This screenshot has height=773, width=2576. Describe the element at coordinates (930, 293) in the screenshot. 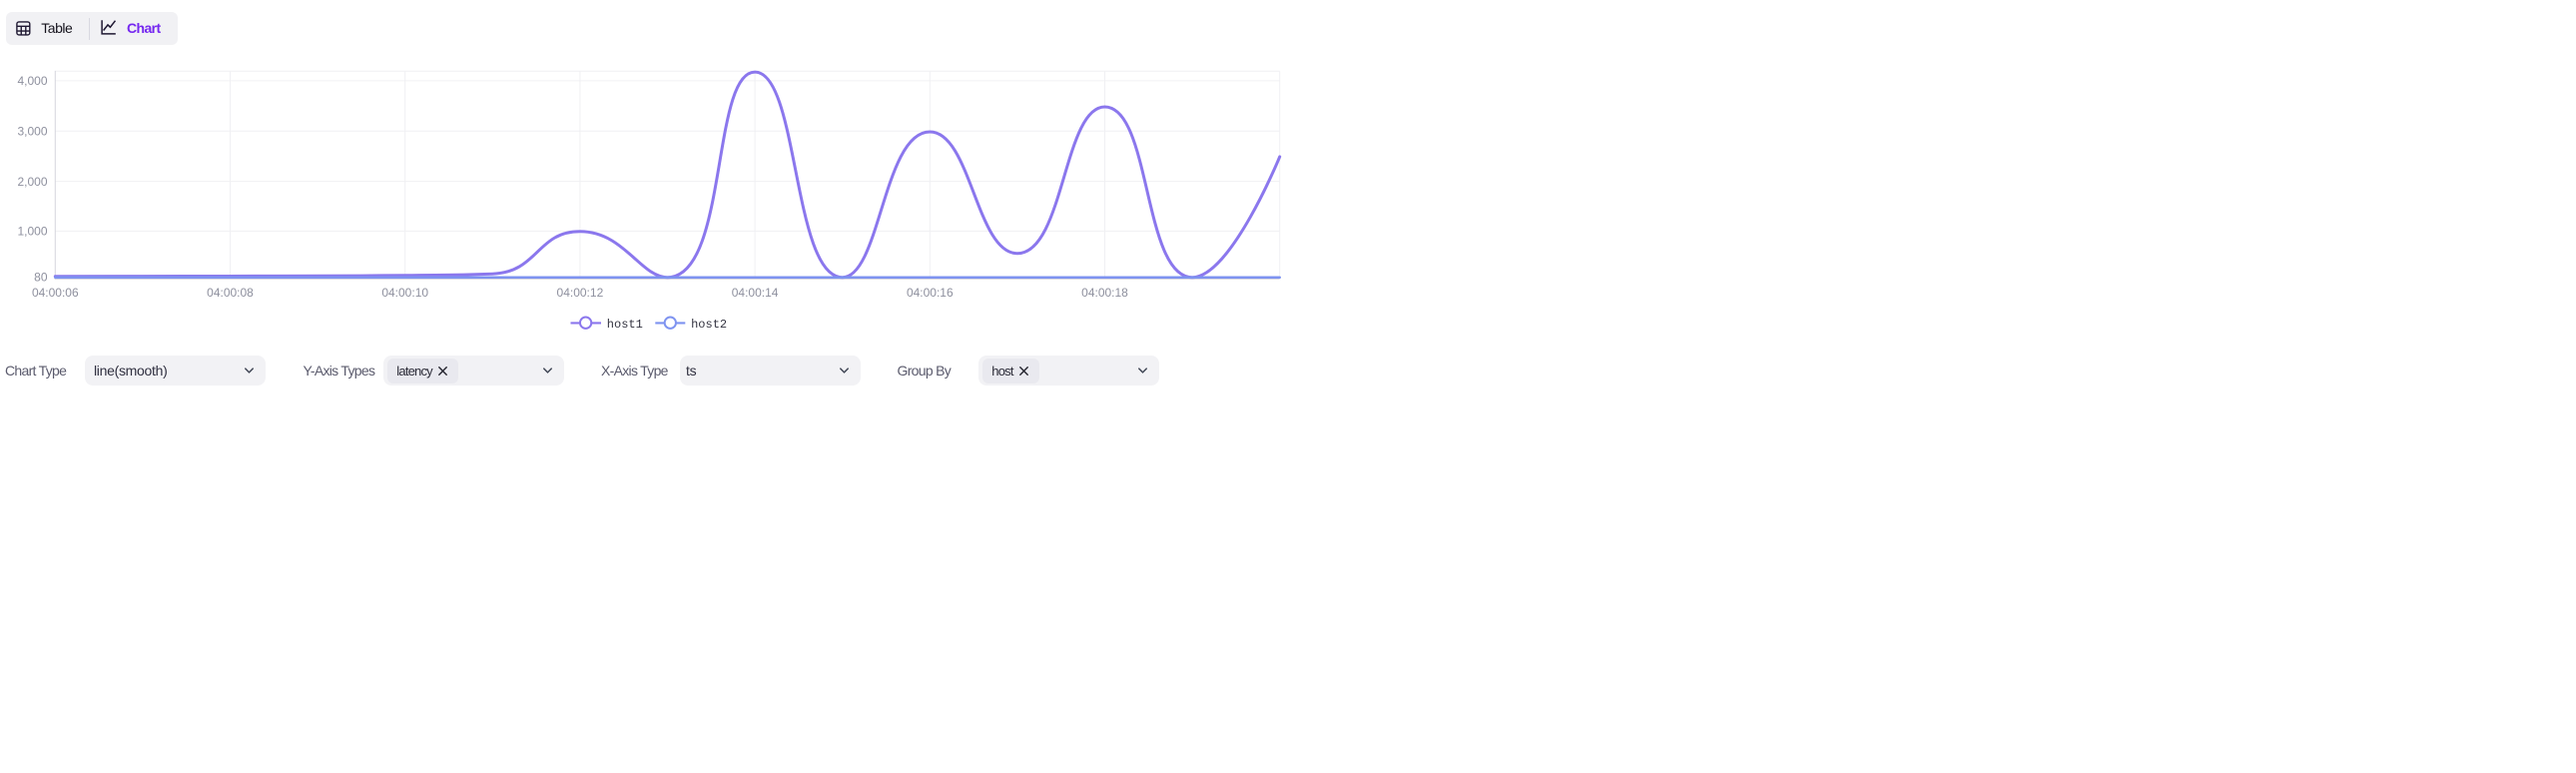

I see `svg-text: 04:00:16` at that location.